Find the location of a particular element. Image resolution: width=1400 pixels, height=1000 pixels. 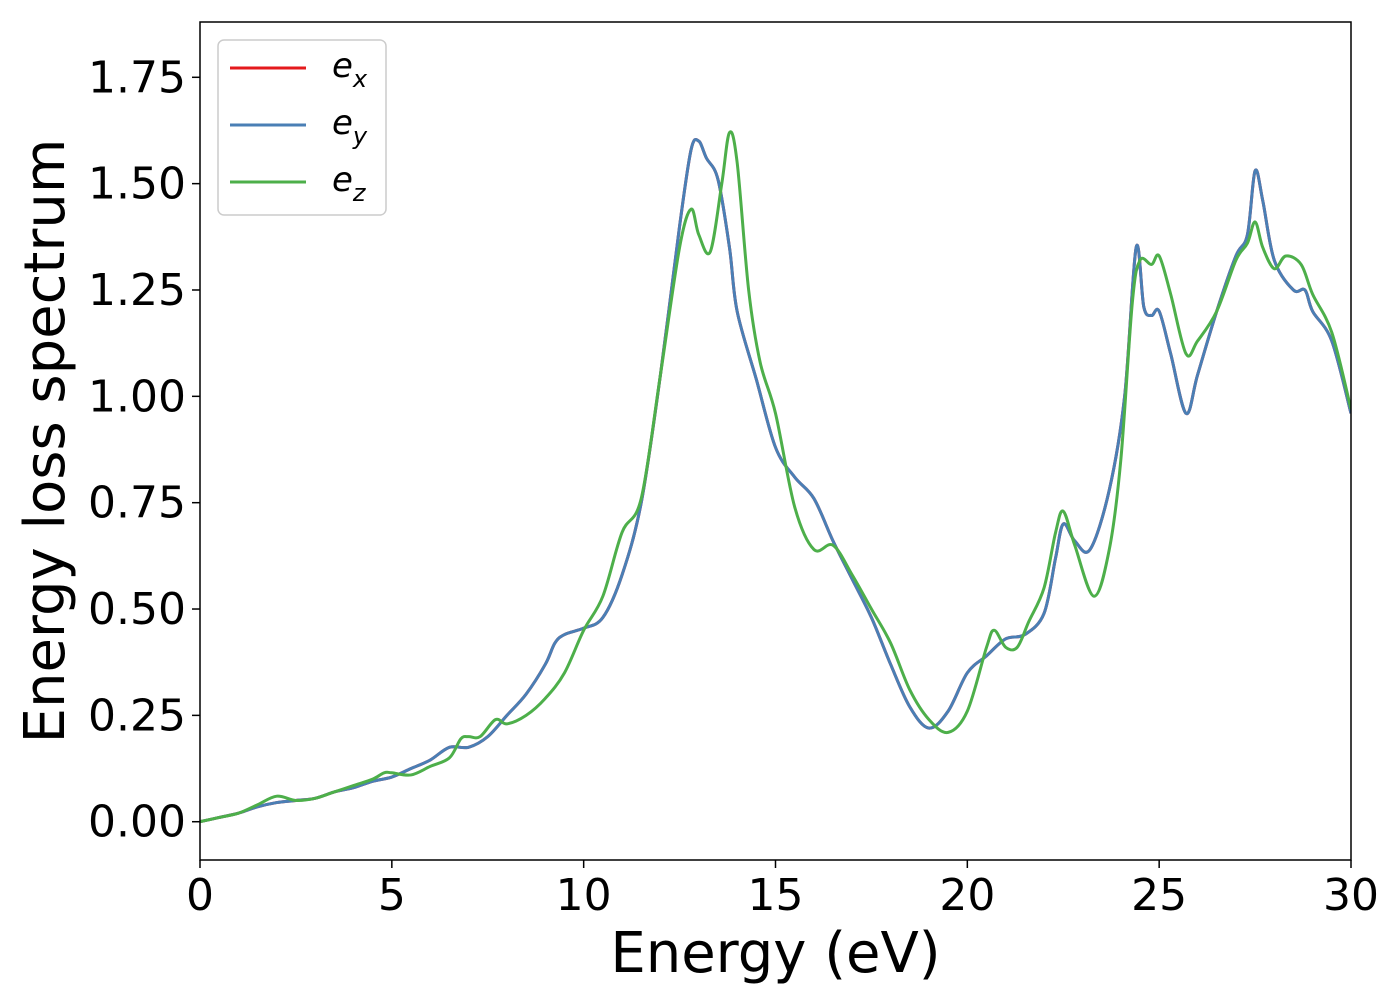

legend-label: ey is located at coordinates (350, 126).